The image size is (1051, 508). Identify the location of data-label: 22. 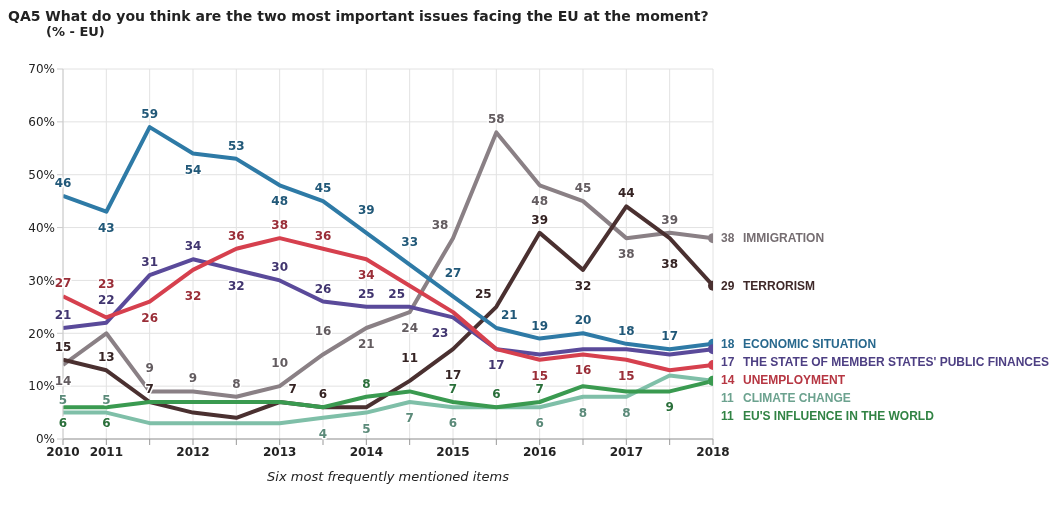
(106, 299).